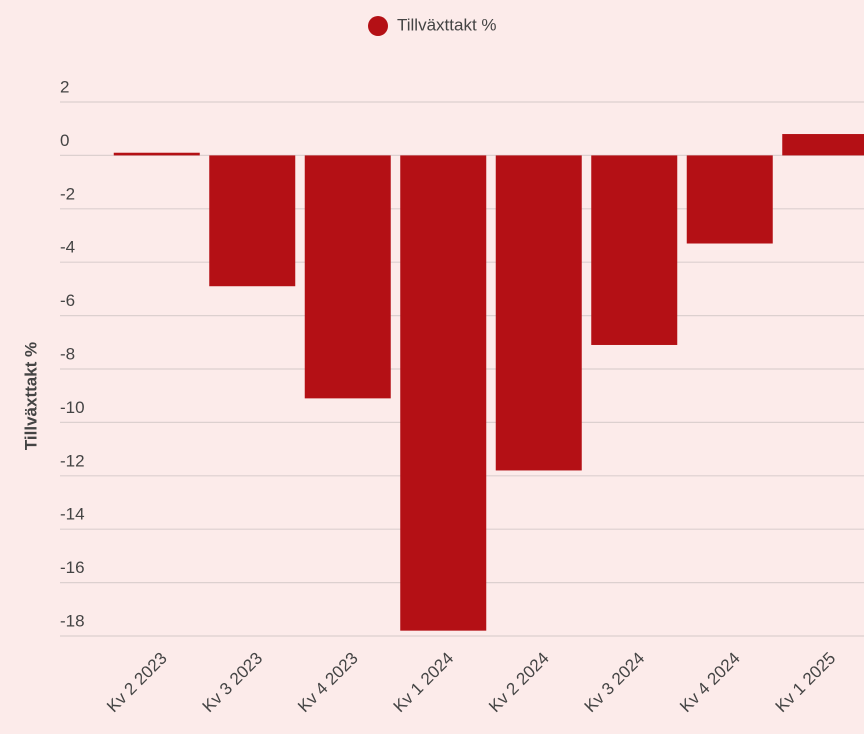 This screenshot has width=864, height=734. I want to click on y-tick-label: 2, so click(64, 86).